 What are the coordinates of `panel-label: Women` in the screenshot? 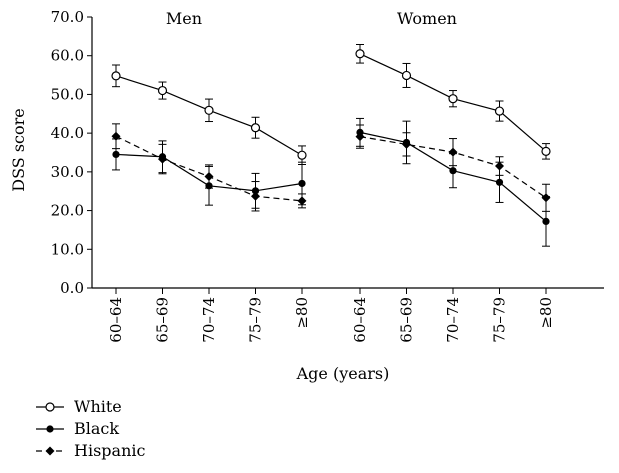 It's located at (427, 18).